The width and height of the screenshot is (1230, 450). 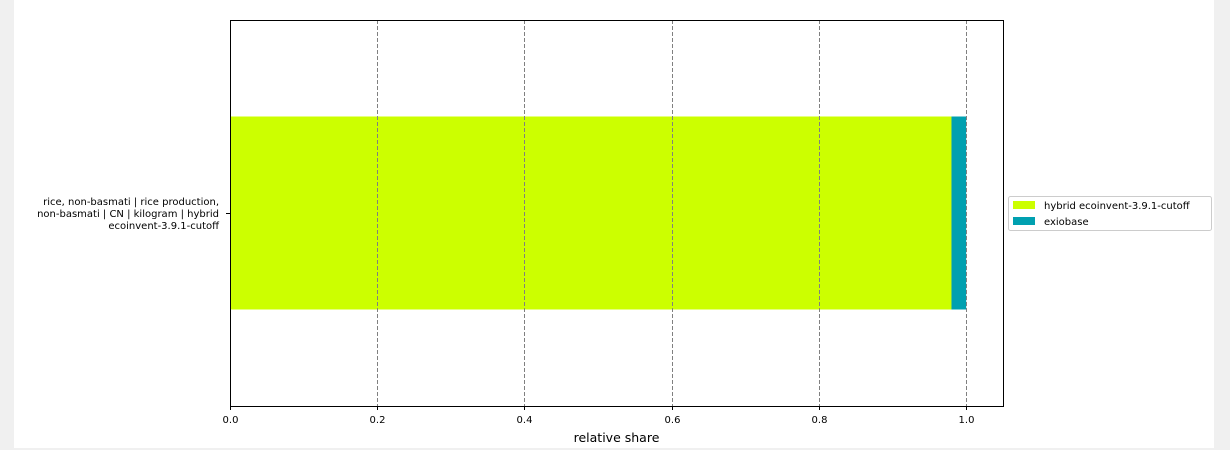 I want to click on legend-box, so click(x=1110, y=213).